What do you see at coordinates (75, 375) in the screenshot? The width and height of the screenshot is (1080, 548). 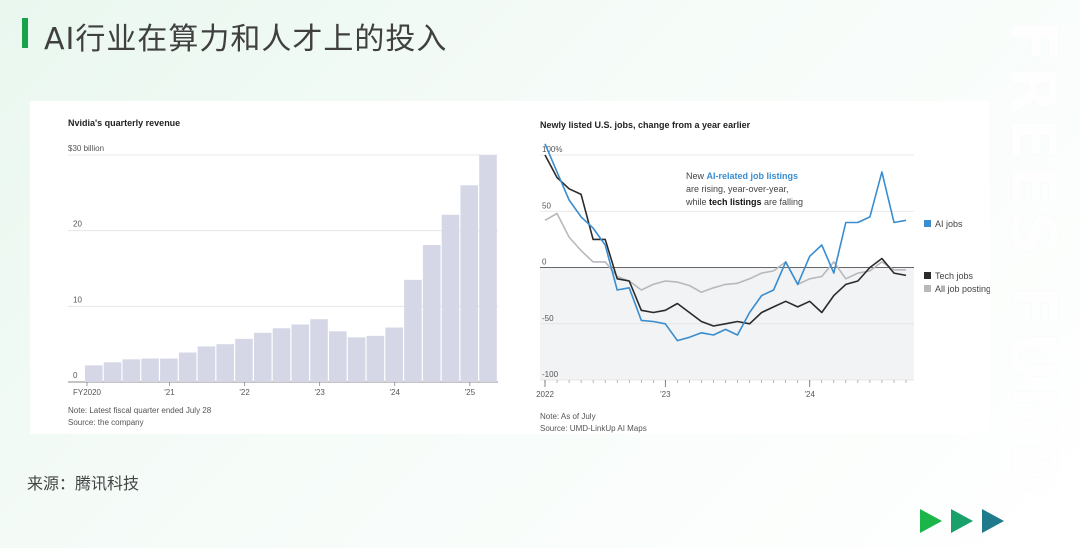 I see `bar-chart-y-tick: 0` at bounding box center [75, 375].